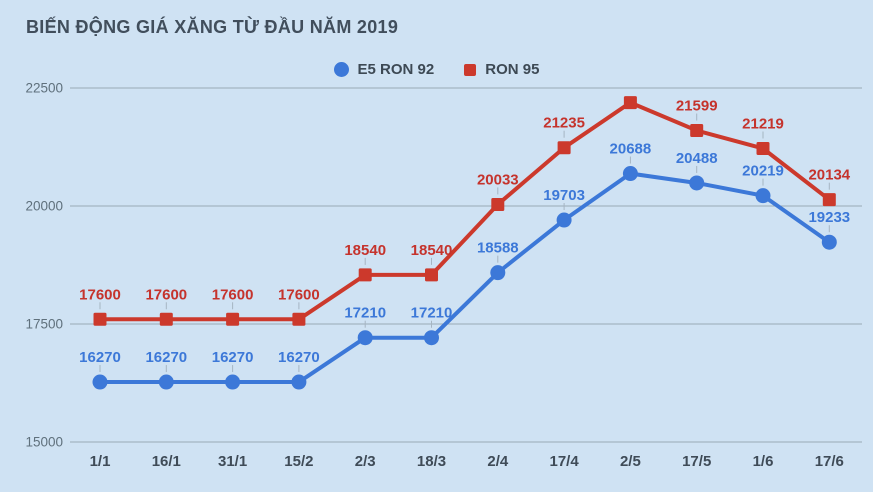  Describe the element at coordinates (44, 206) in the screenshot. I see `y-axis-tick-label: 20000` at that location.